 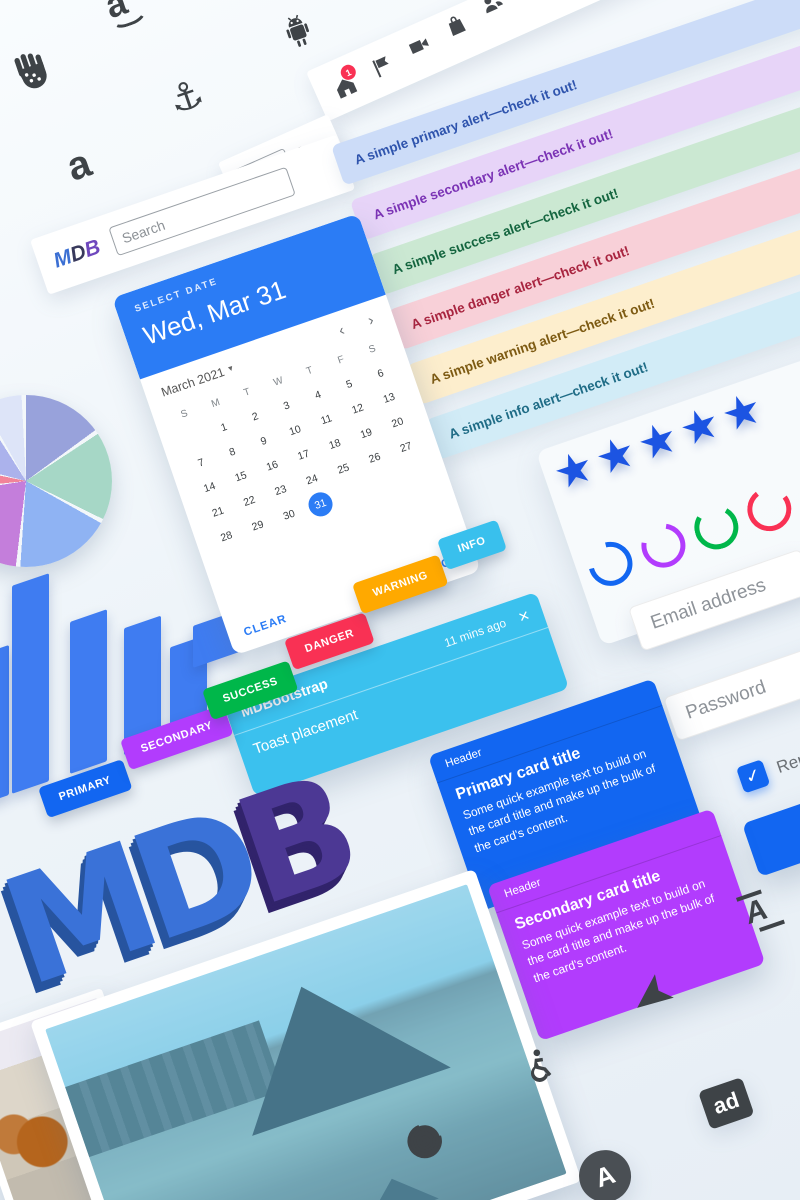 I want to click on password-field: Password, so click(x=731, y=690).